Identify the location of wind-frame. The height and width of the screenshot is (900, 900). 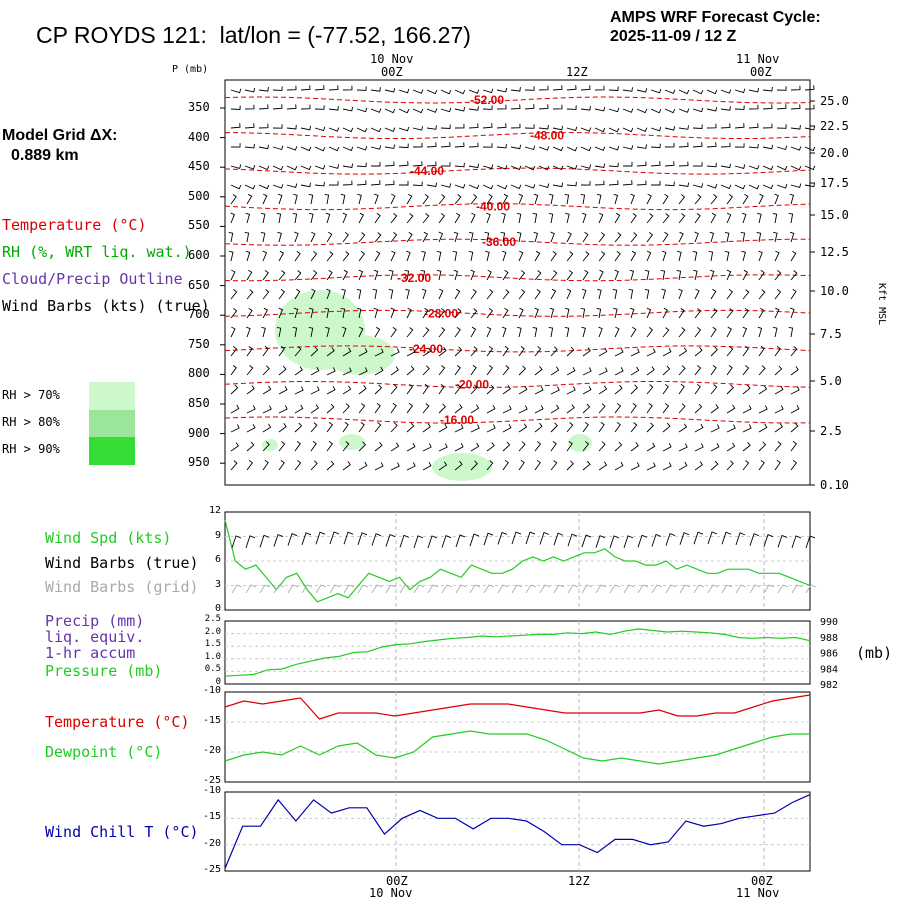
(517, 561).